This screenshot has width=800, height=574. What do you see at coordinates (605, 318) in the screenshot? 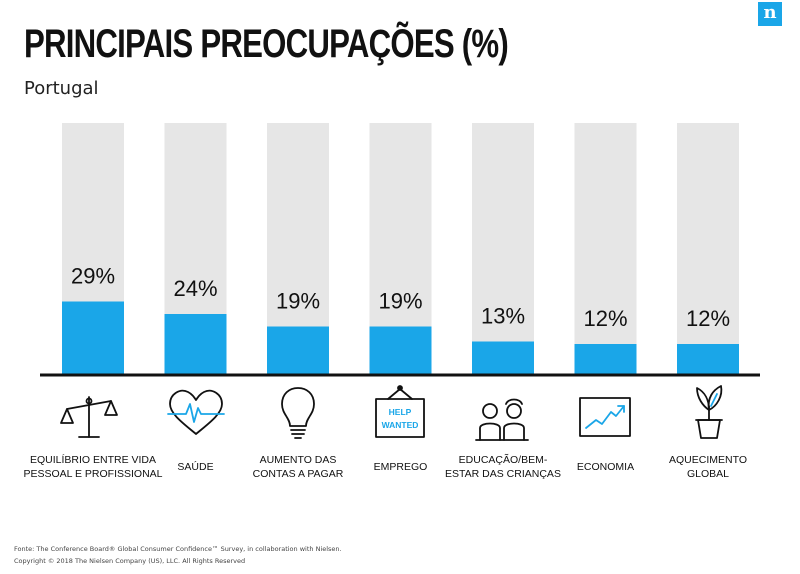
I see `value-label-economia: 12%` at bounding box center [605, 318].